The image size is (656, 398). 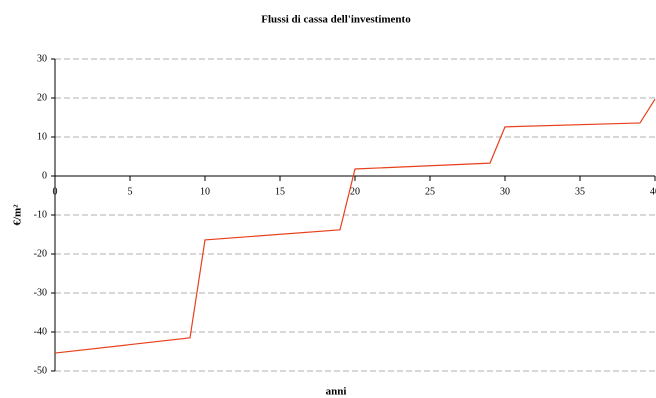 What do you see at coordinates (42, 136) in the screenshot?
I see `y-tick-label: 10` at bounding box center [42, 136].